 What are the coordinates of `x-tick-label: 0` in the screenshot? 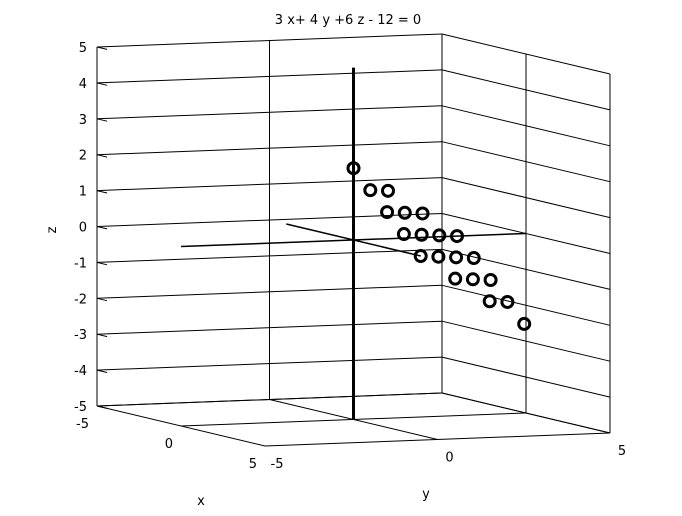 It's located at (169, 444).